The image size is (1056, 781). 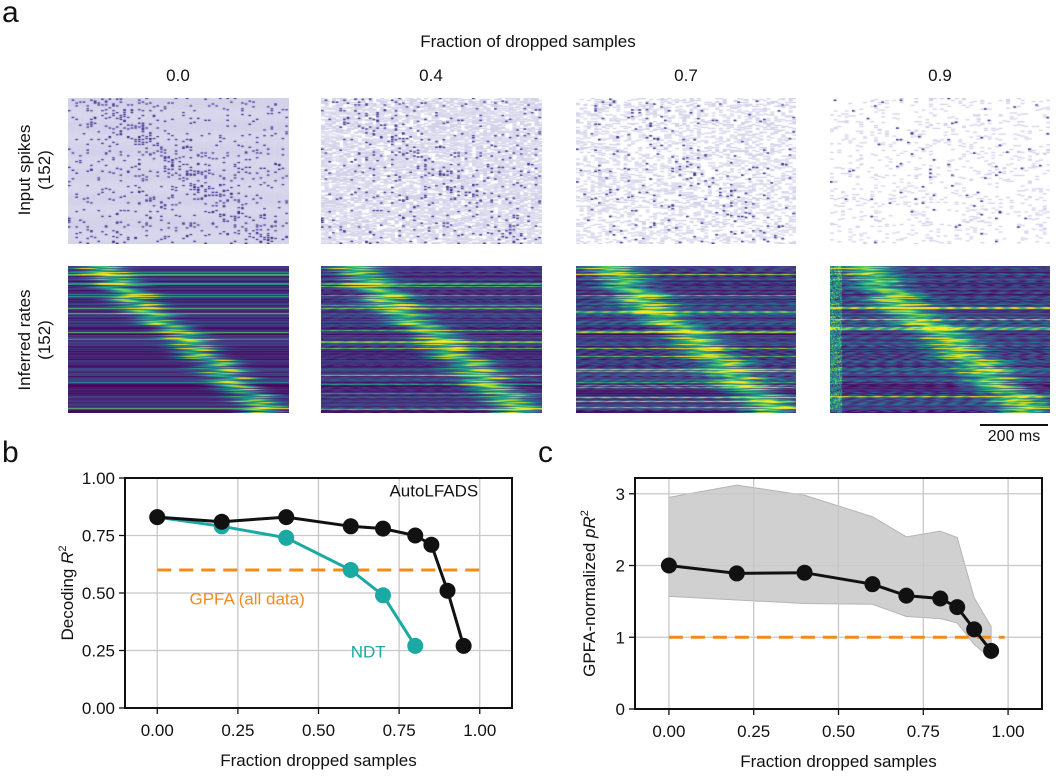 What do you see at coordinates (247, 599) in the screenshot?
I see `series-label: GPFA (all data)` at bounding box center [247, 599].